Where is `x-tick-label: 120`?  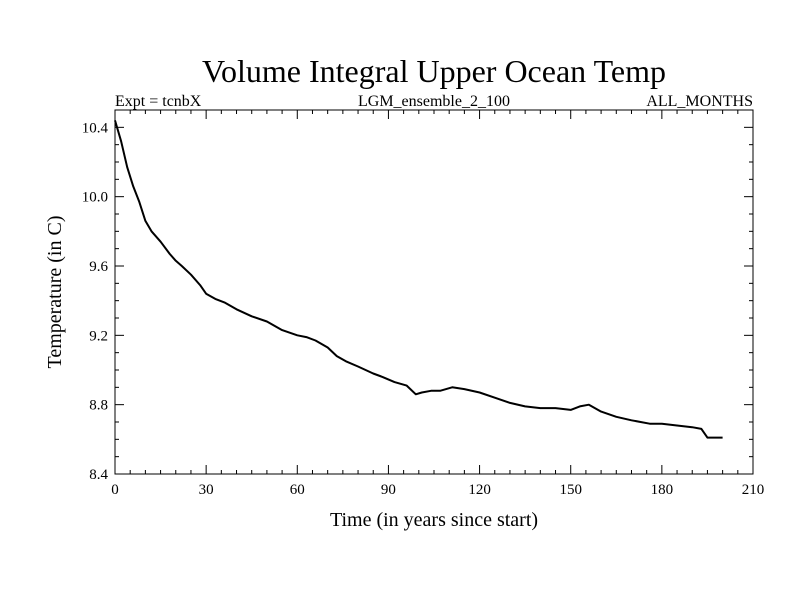 x-tick-label: 120 is located at coordinates (479, 490).